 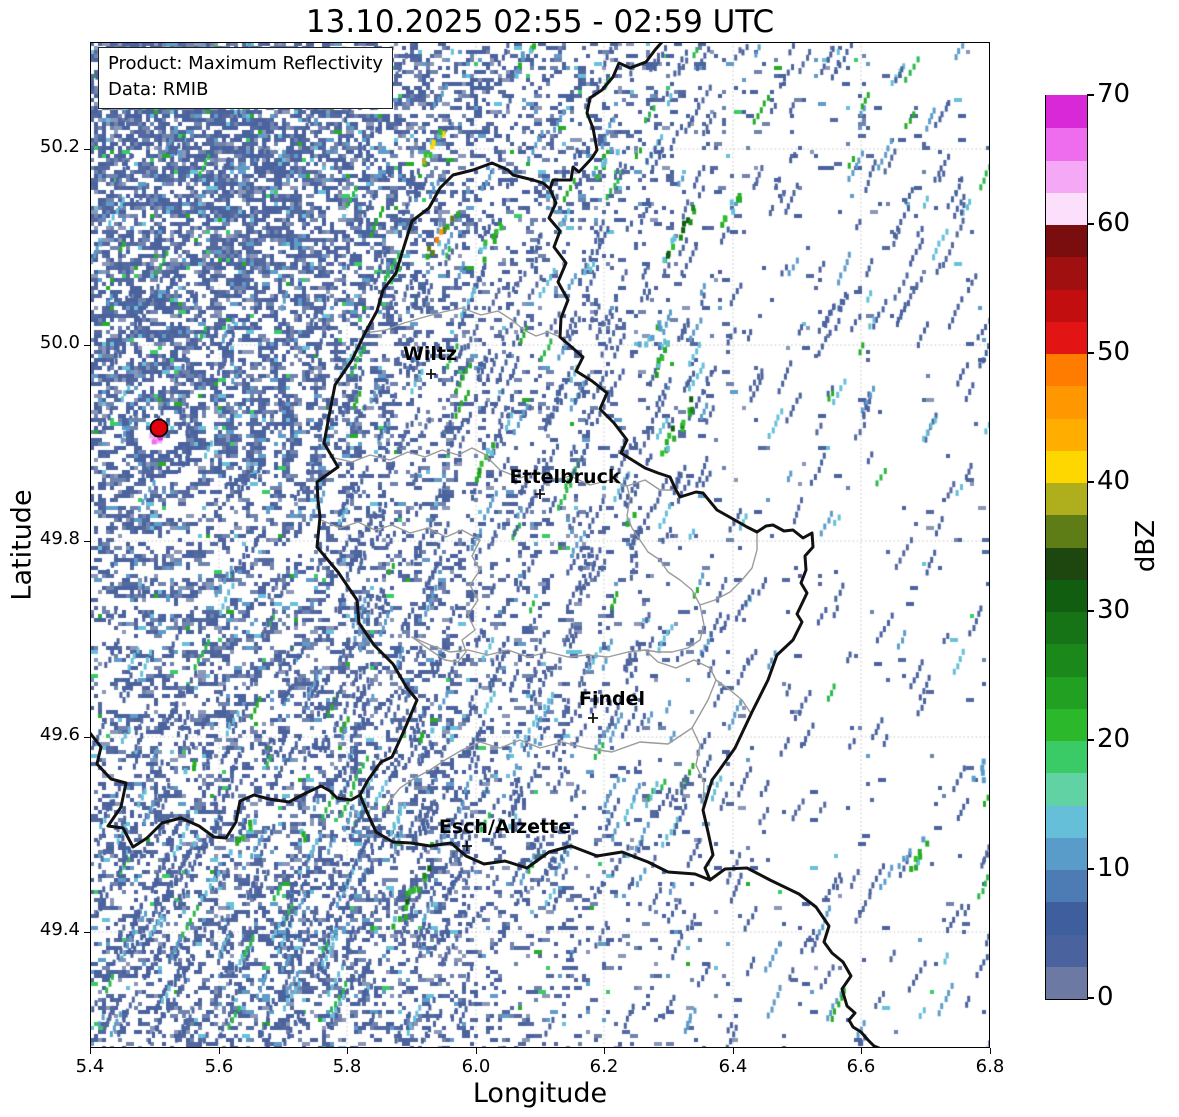 I want to click on colorbar-tick-label: 40, so click(x=1114, y=481).